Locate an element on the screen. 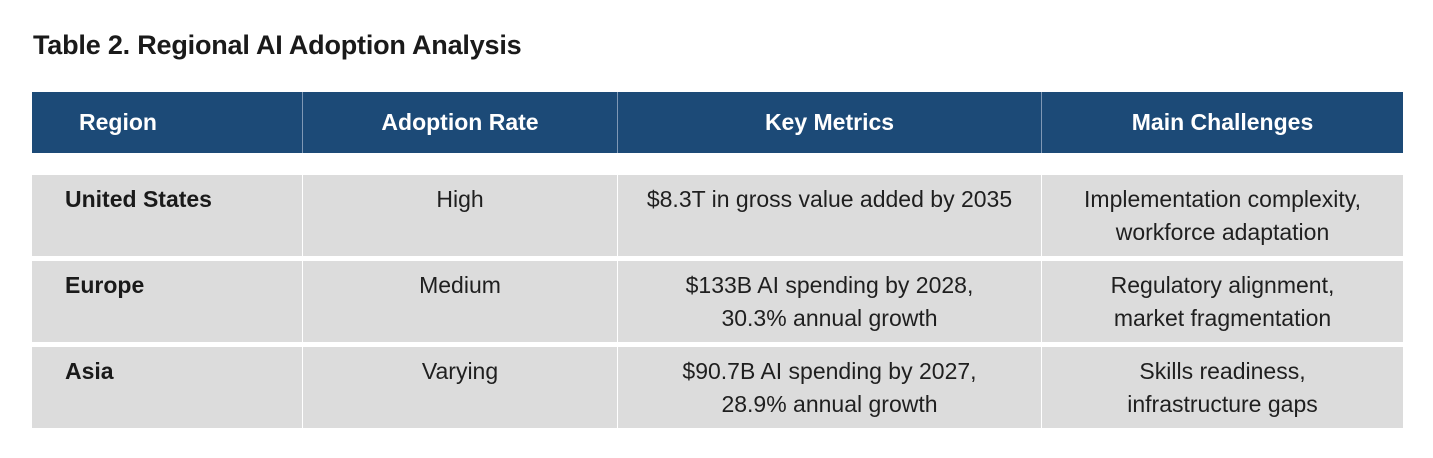 The width and height of the screenshot is (1433, 458). main-challenges-line: Skills readiness, is located at coordinates (1222, 371).